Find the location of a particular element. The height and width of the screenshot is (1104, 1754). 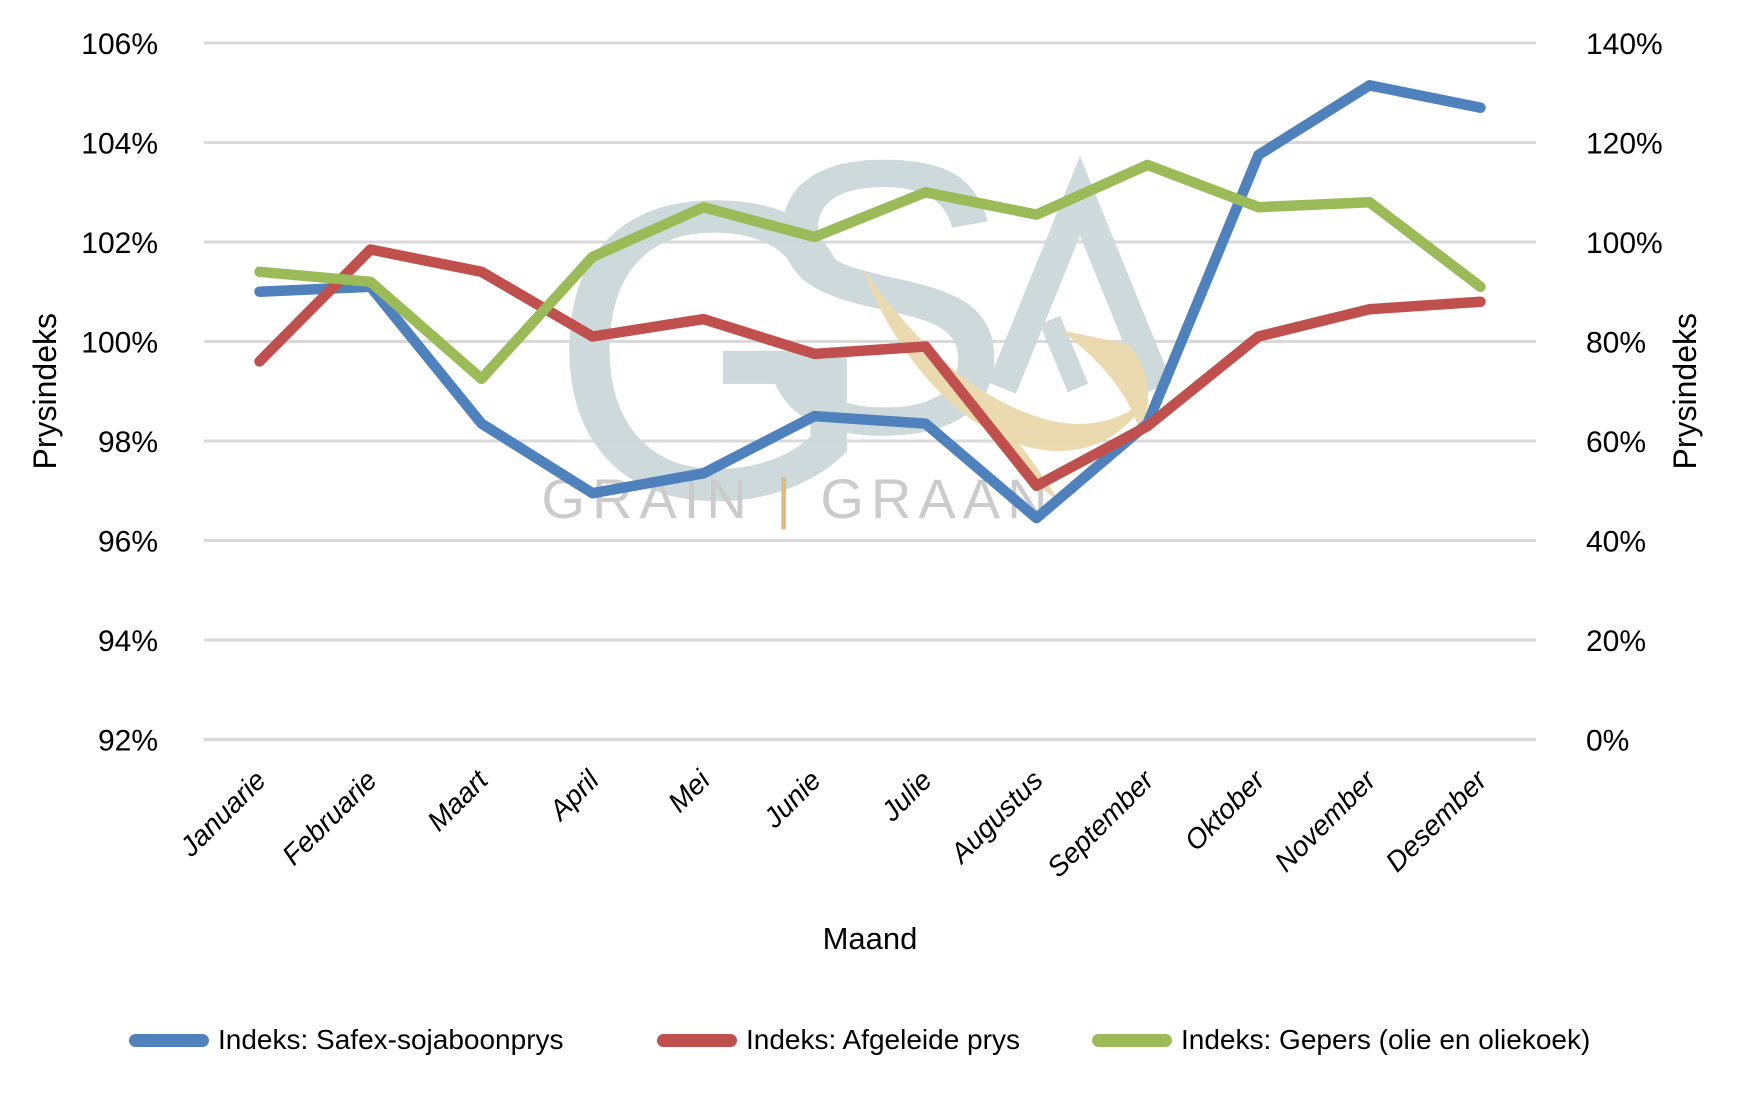

watermark-swoosh is located at coordinates (1005, 360).